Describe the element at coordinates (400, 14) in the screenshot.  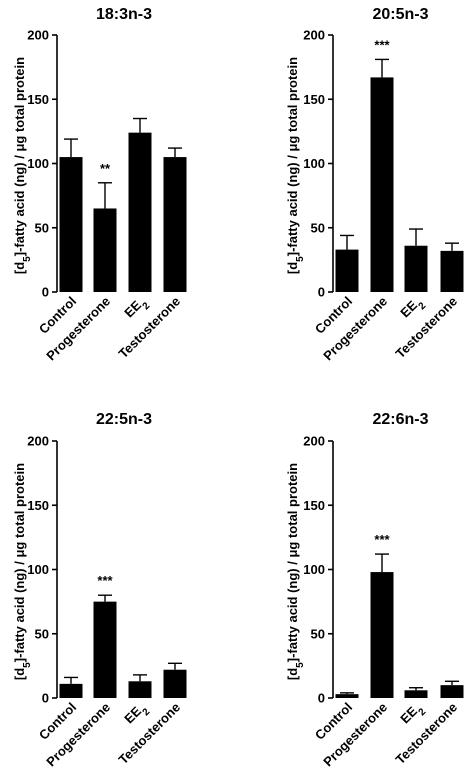
I see `chart-title: 20:5n-3` at that location.